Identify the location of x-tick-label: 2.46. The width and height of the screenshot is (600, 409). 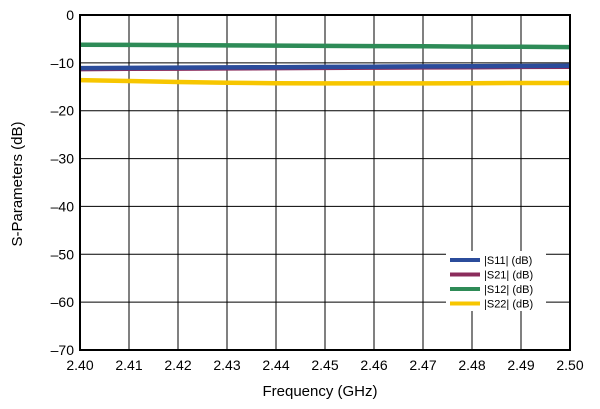
(373, 365).